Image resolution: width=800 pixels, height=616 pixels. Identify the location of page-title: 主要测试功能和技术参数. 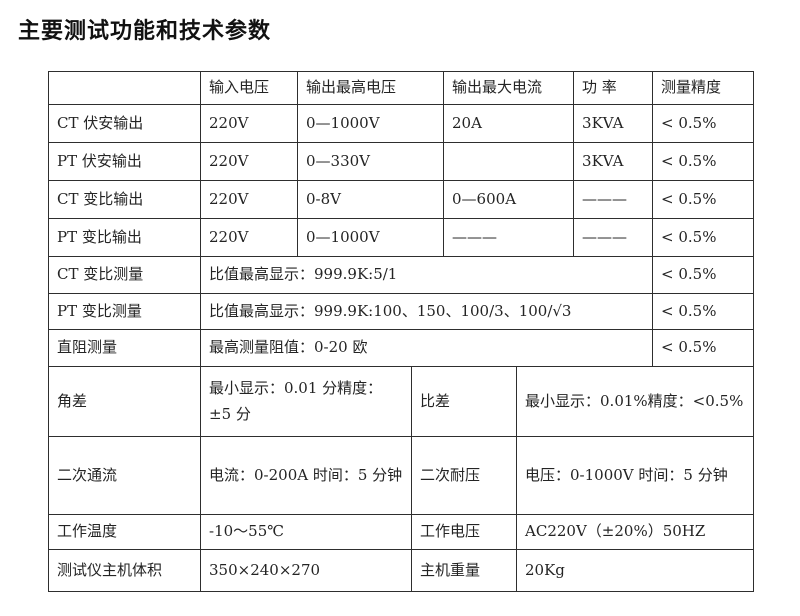
(145, 31).